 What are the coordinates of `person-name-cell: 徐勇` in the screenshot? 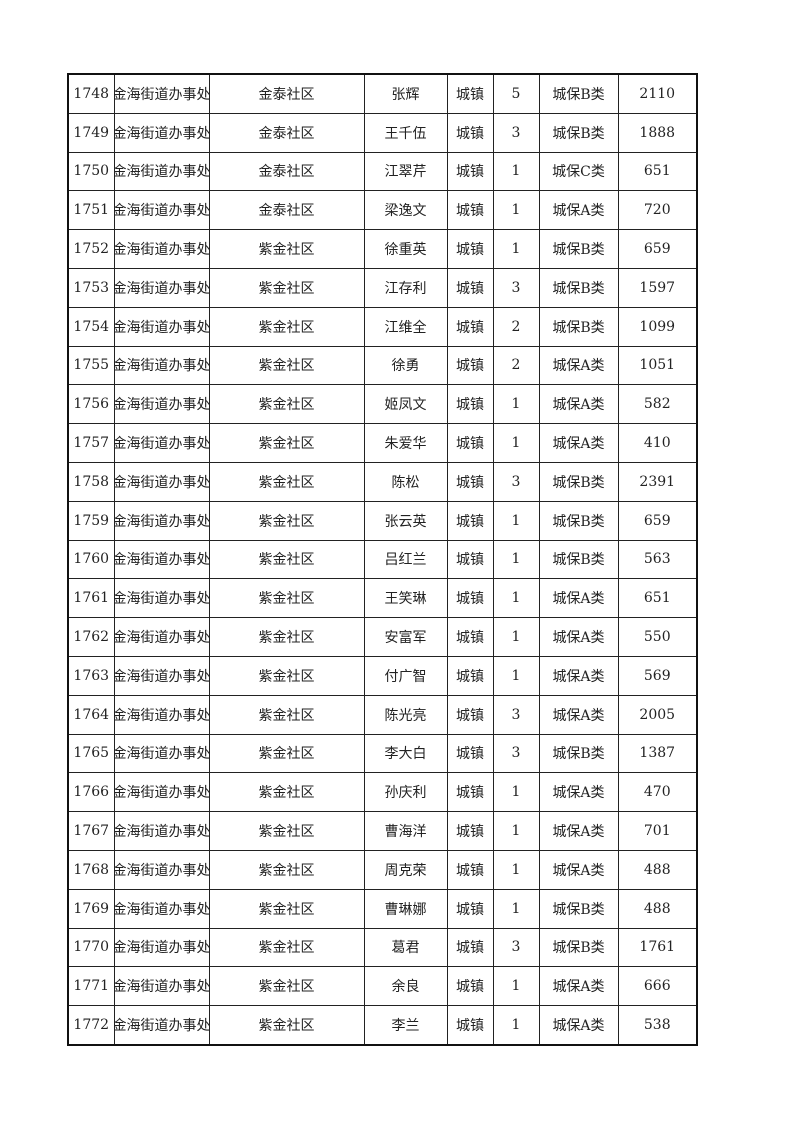 It's located at (405, 365).